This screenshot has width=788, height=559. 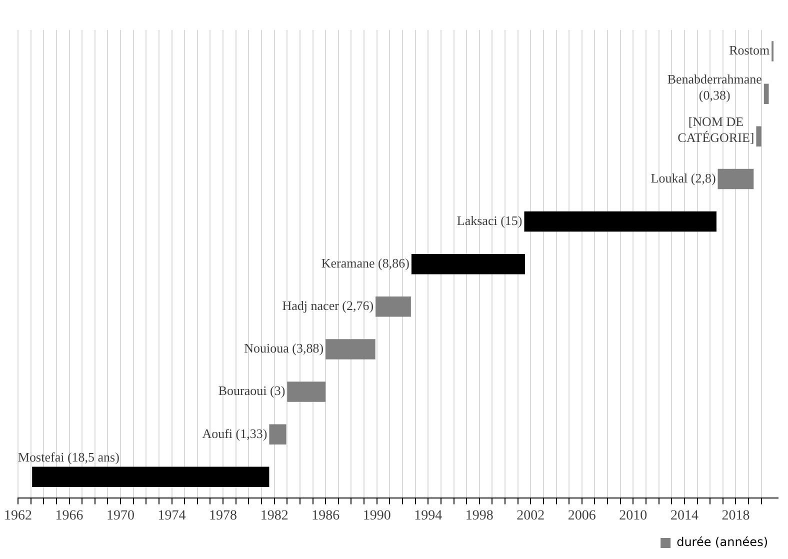 I want to click on y-tick-label: Mostefai (18,5 ans), so click(x=69, y=456).